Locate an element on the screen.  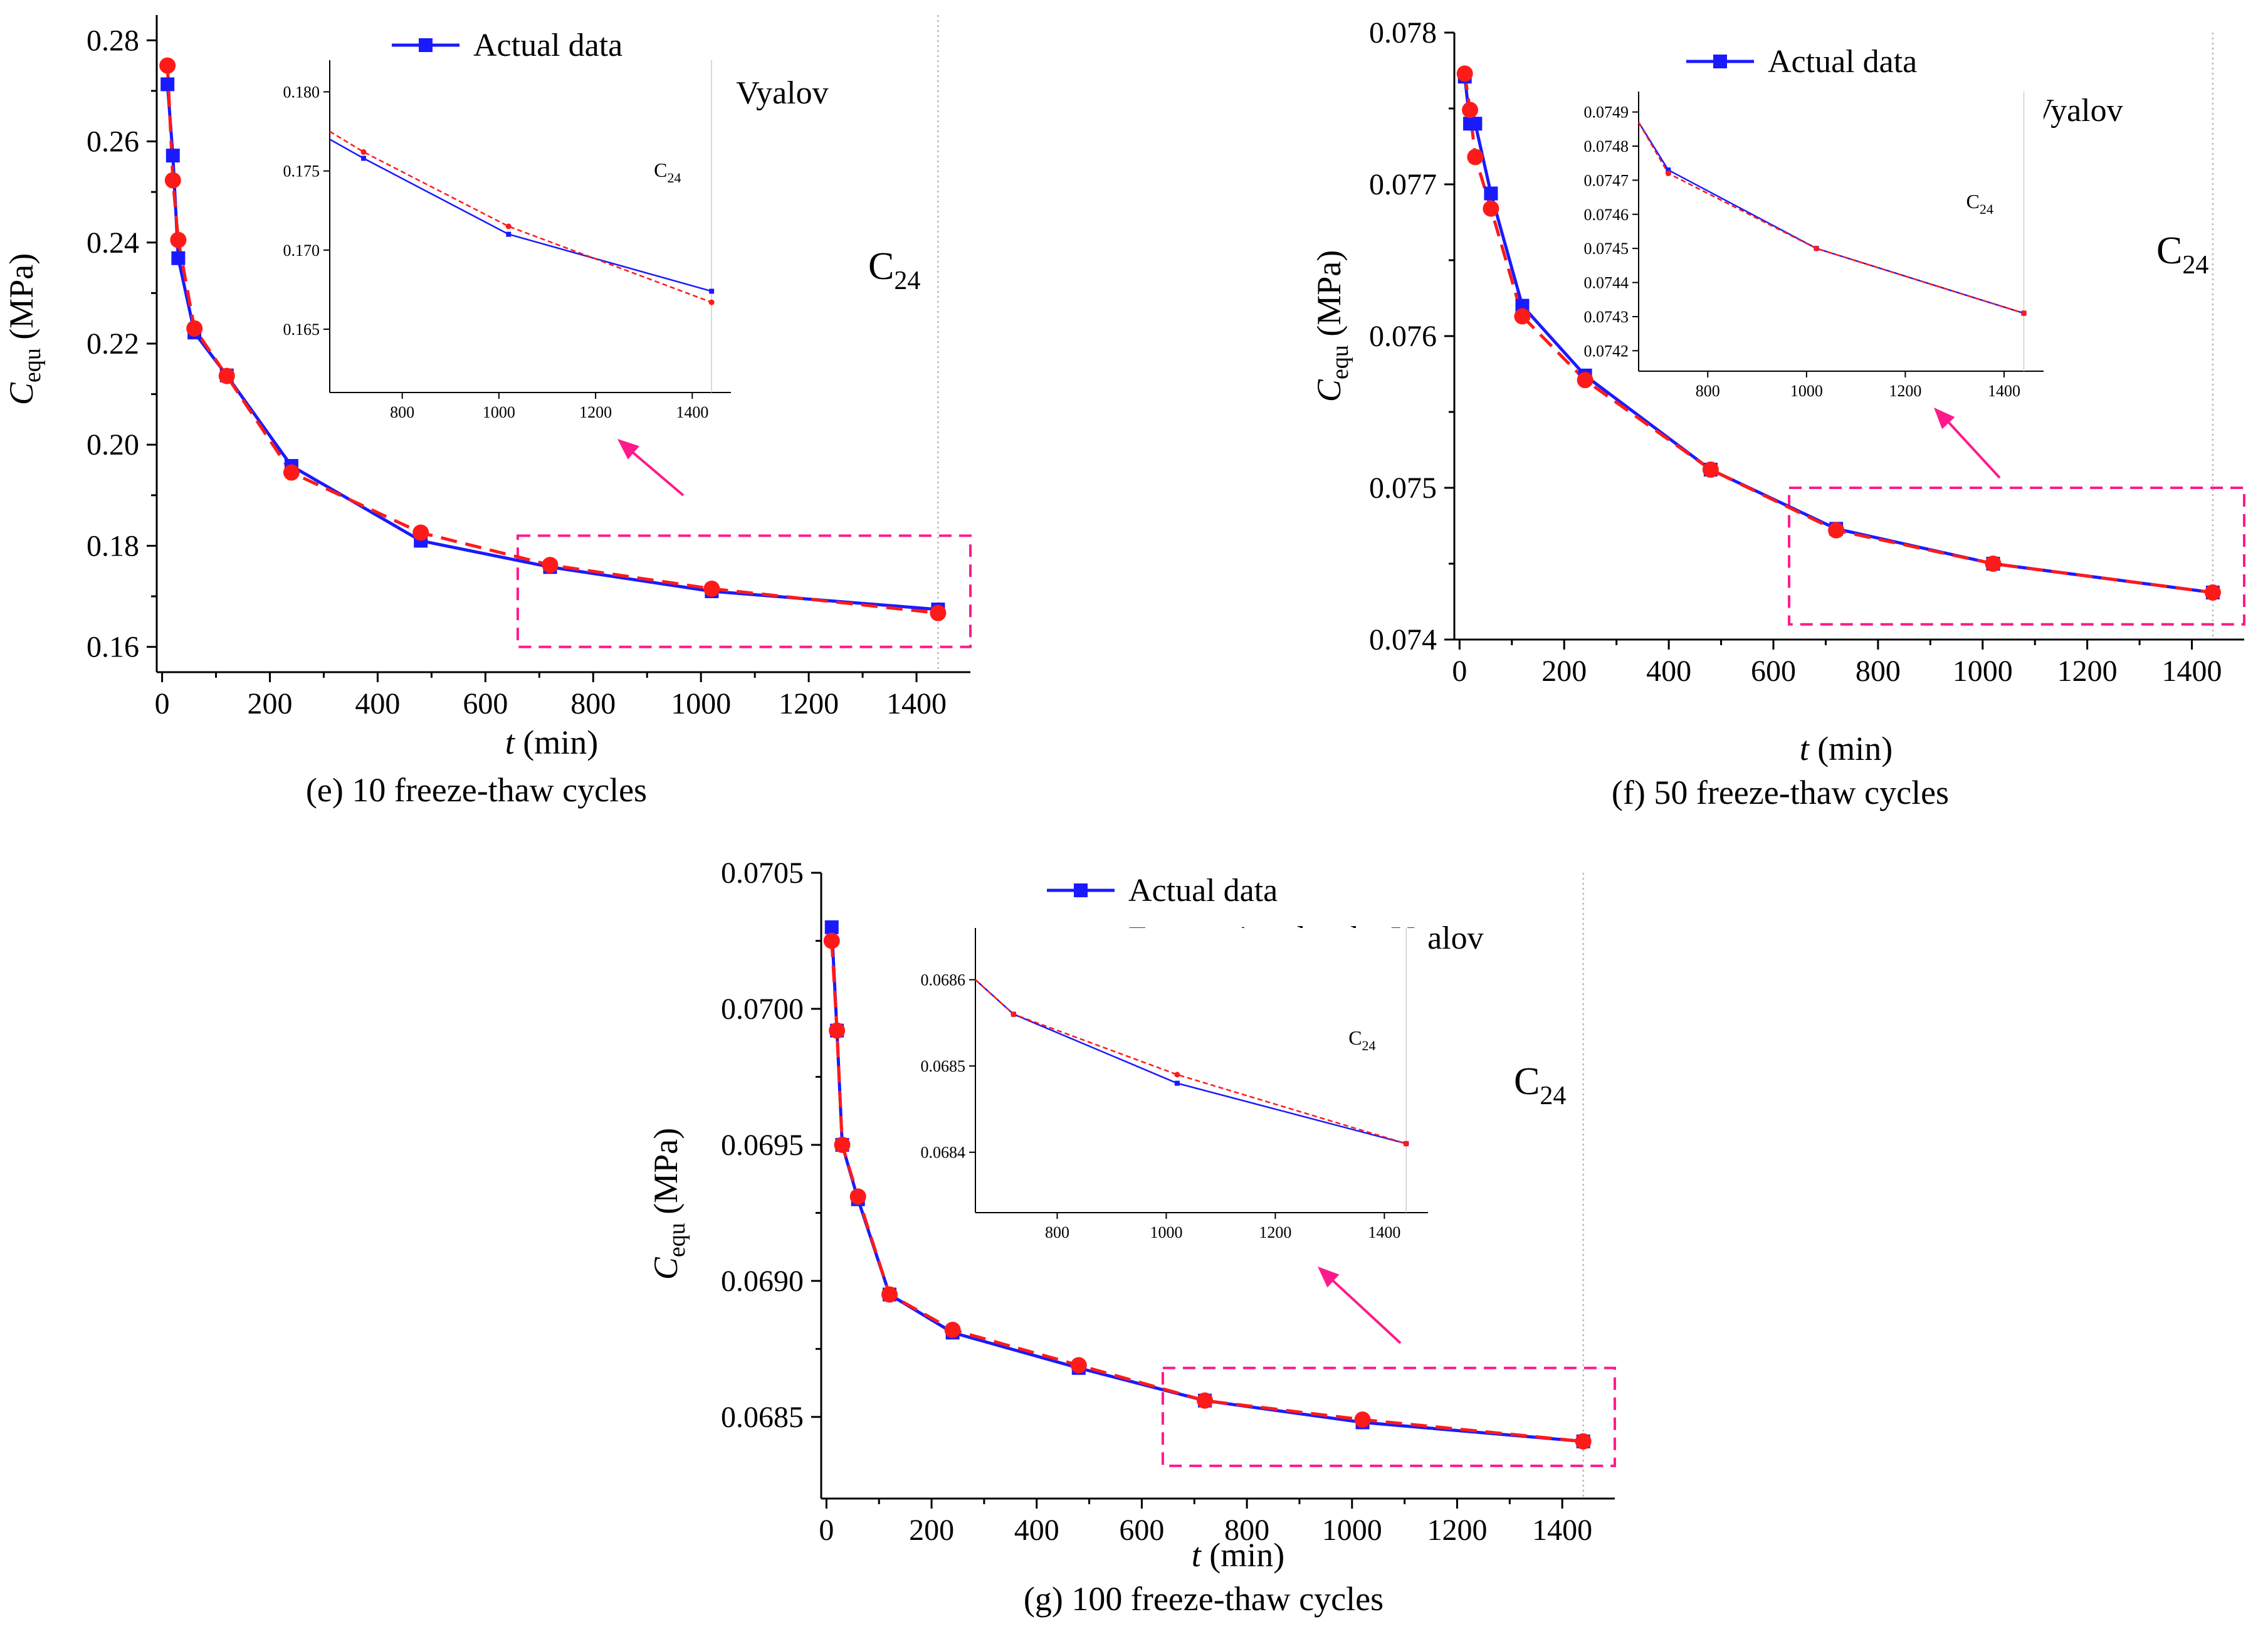
x-tick-label: 200 is located at coordinates (1564, 671).